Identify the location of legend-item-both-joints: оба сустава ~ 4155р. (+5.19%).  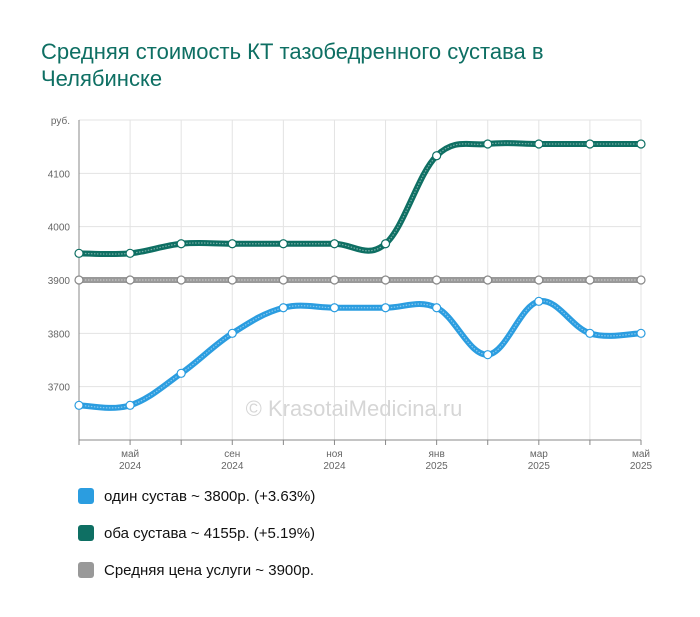
(196, 533).